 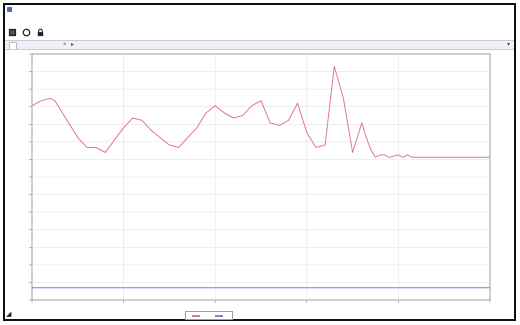 I want to click on square-stop-icon, so click(x=12, y=32).